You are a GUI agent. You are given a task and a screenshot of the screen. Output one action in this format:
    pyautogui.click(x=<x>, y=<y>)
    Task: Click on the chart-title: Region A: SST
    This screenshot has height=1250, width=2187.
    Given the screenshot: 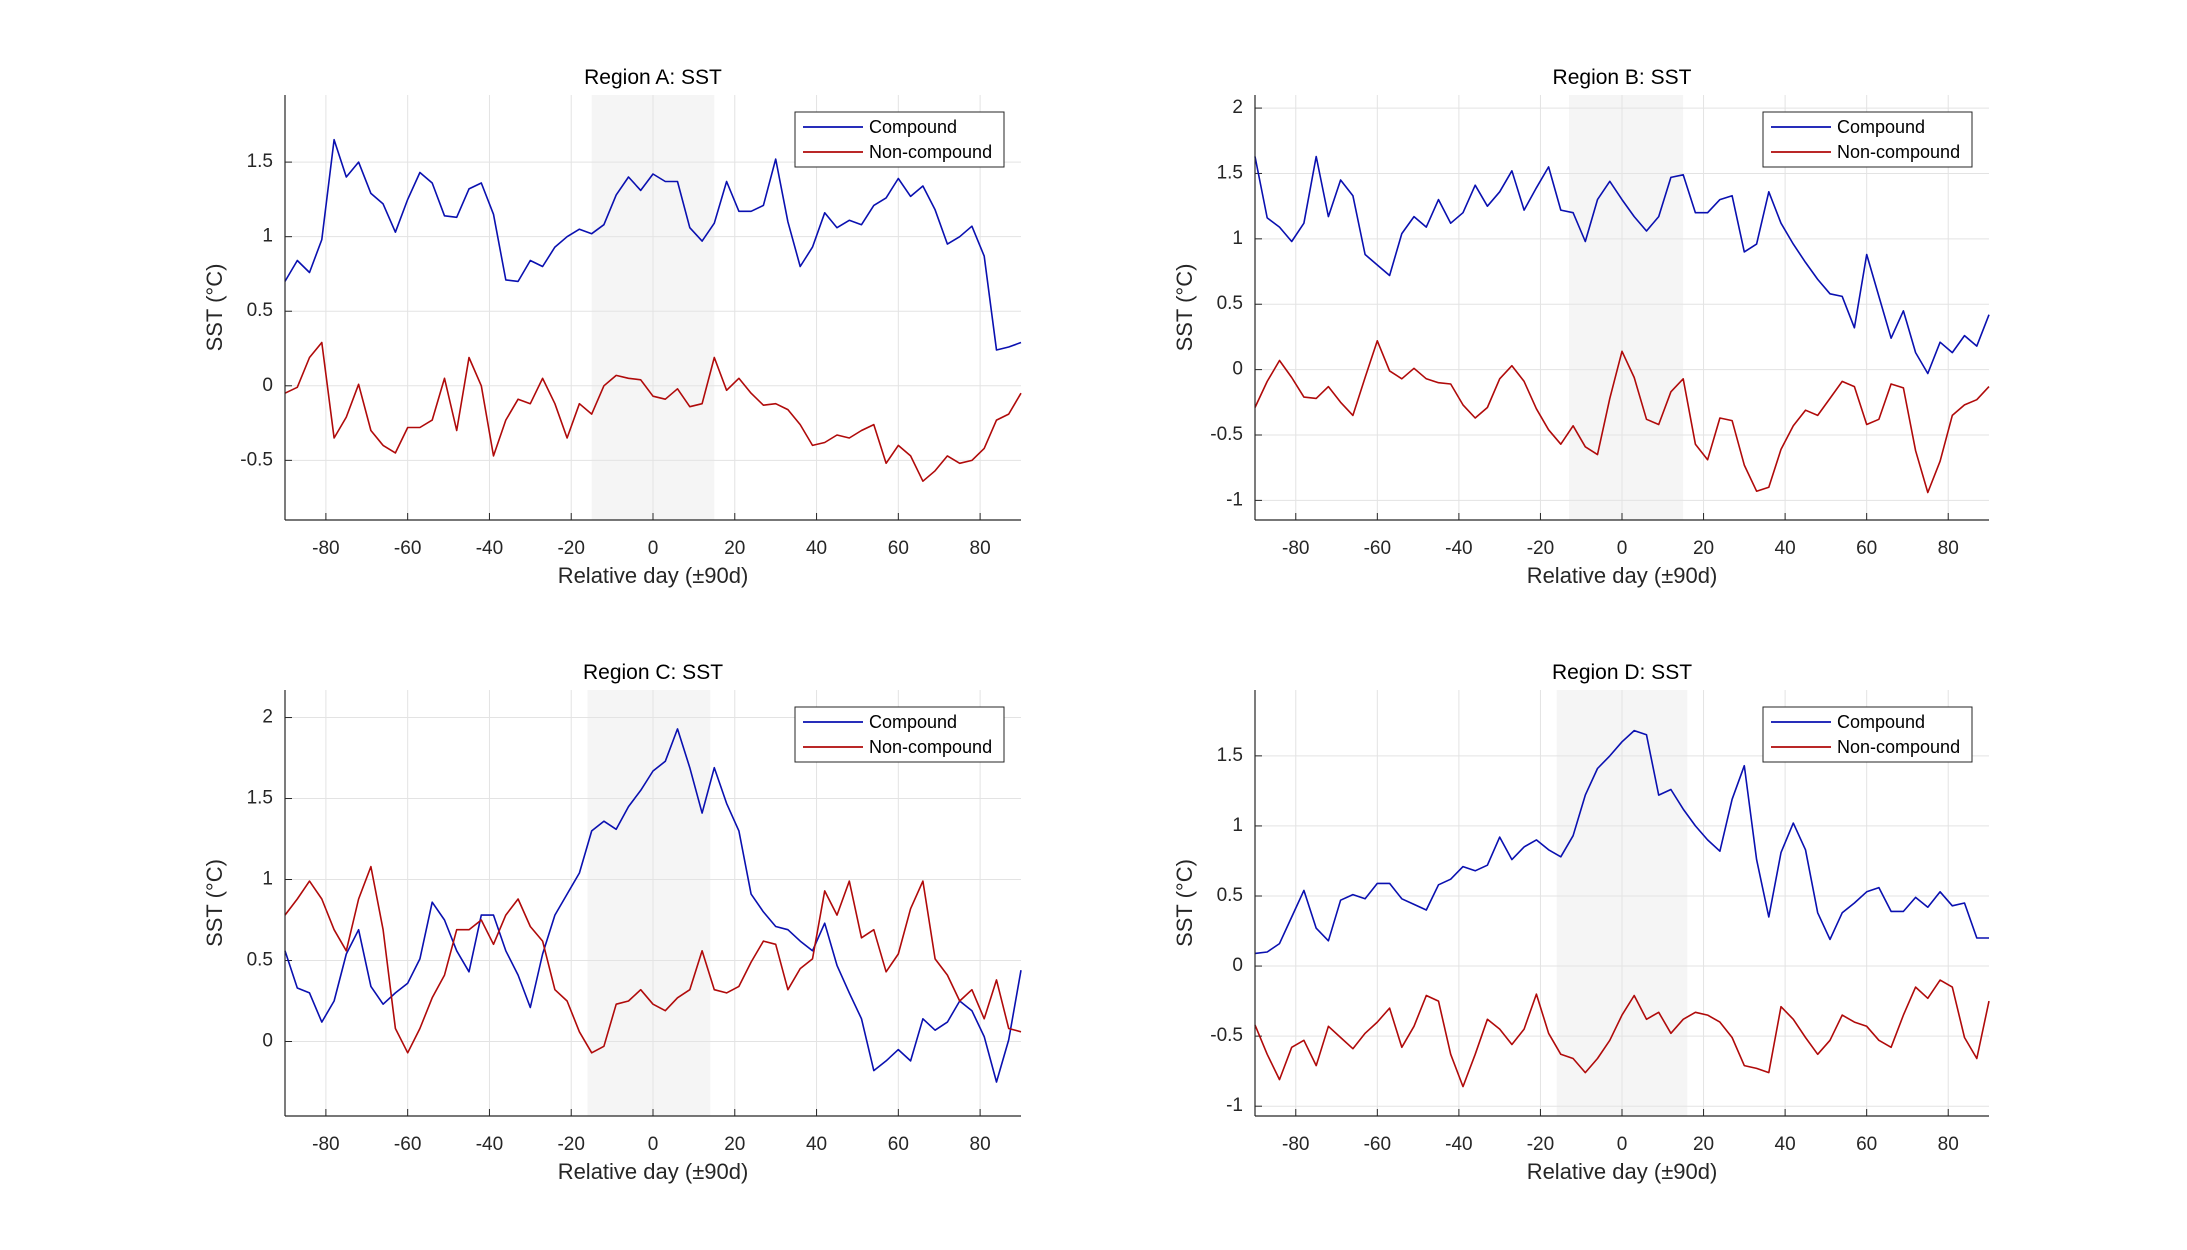 What is the action you would take?
    pyautogui.click(x=653, y=77)
    